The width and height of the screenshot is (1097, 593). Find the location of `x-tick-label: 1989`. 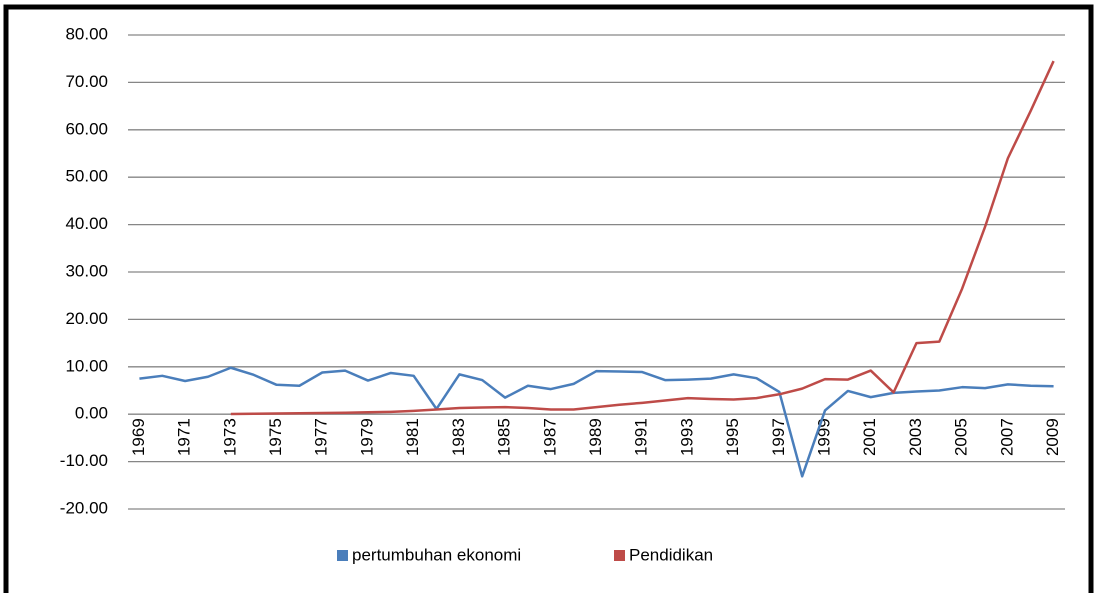

x-tick-label: 1989 is located at coordinates (595, 437).